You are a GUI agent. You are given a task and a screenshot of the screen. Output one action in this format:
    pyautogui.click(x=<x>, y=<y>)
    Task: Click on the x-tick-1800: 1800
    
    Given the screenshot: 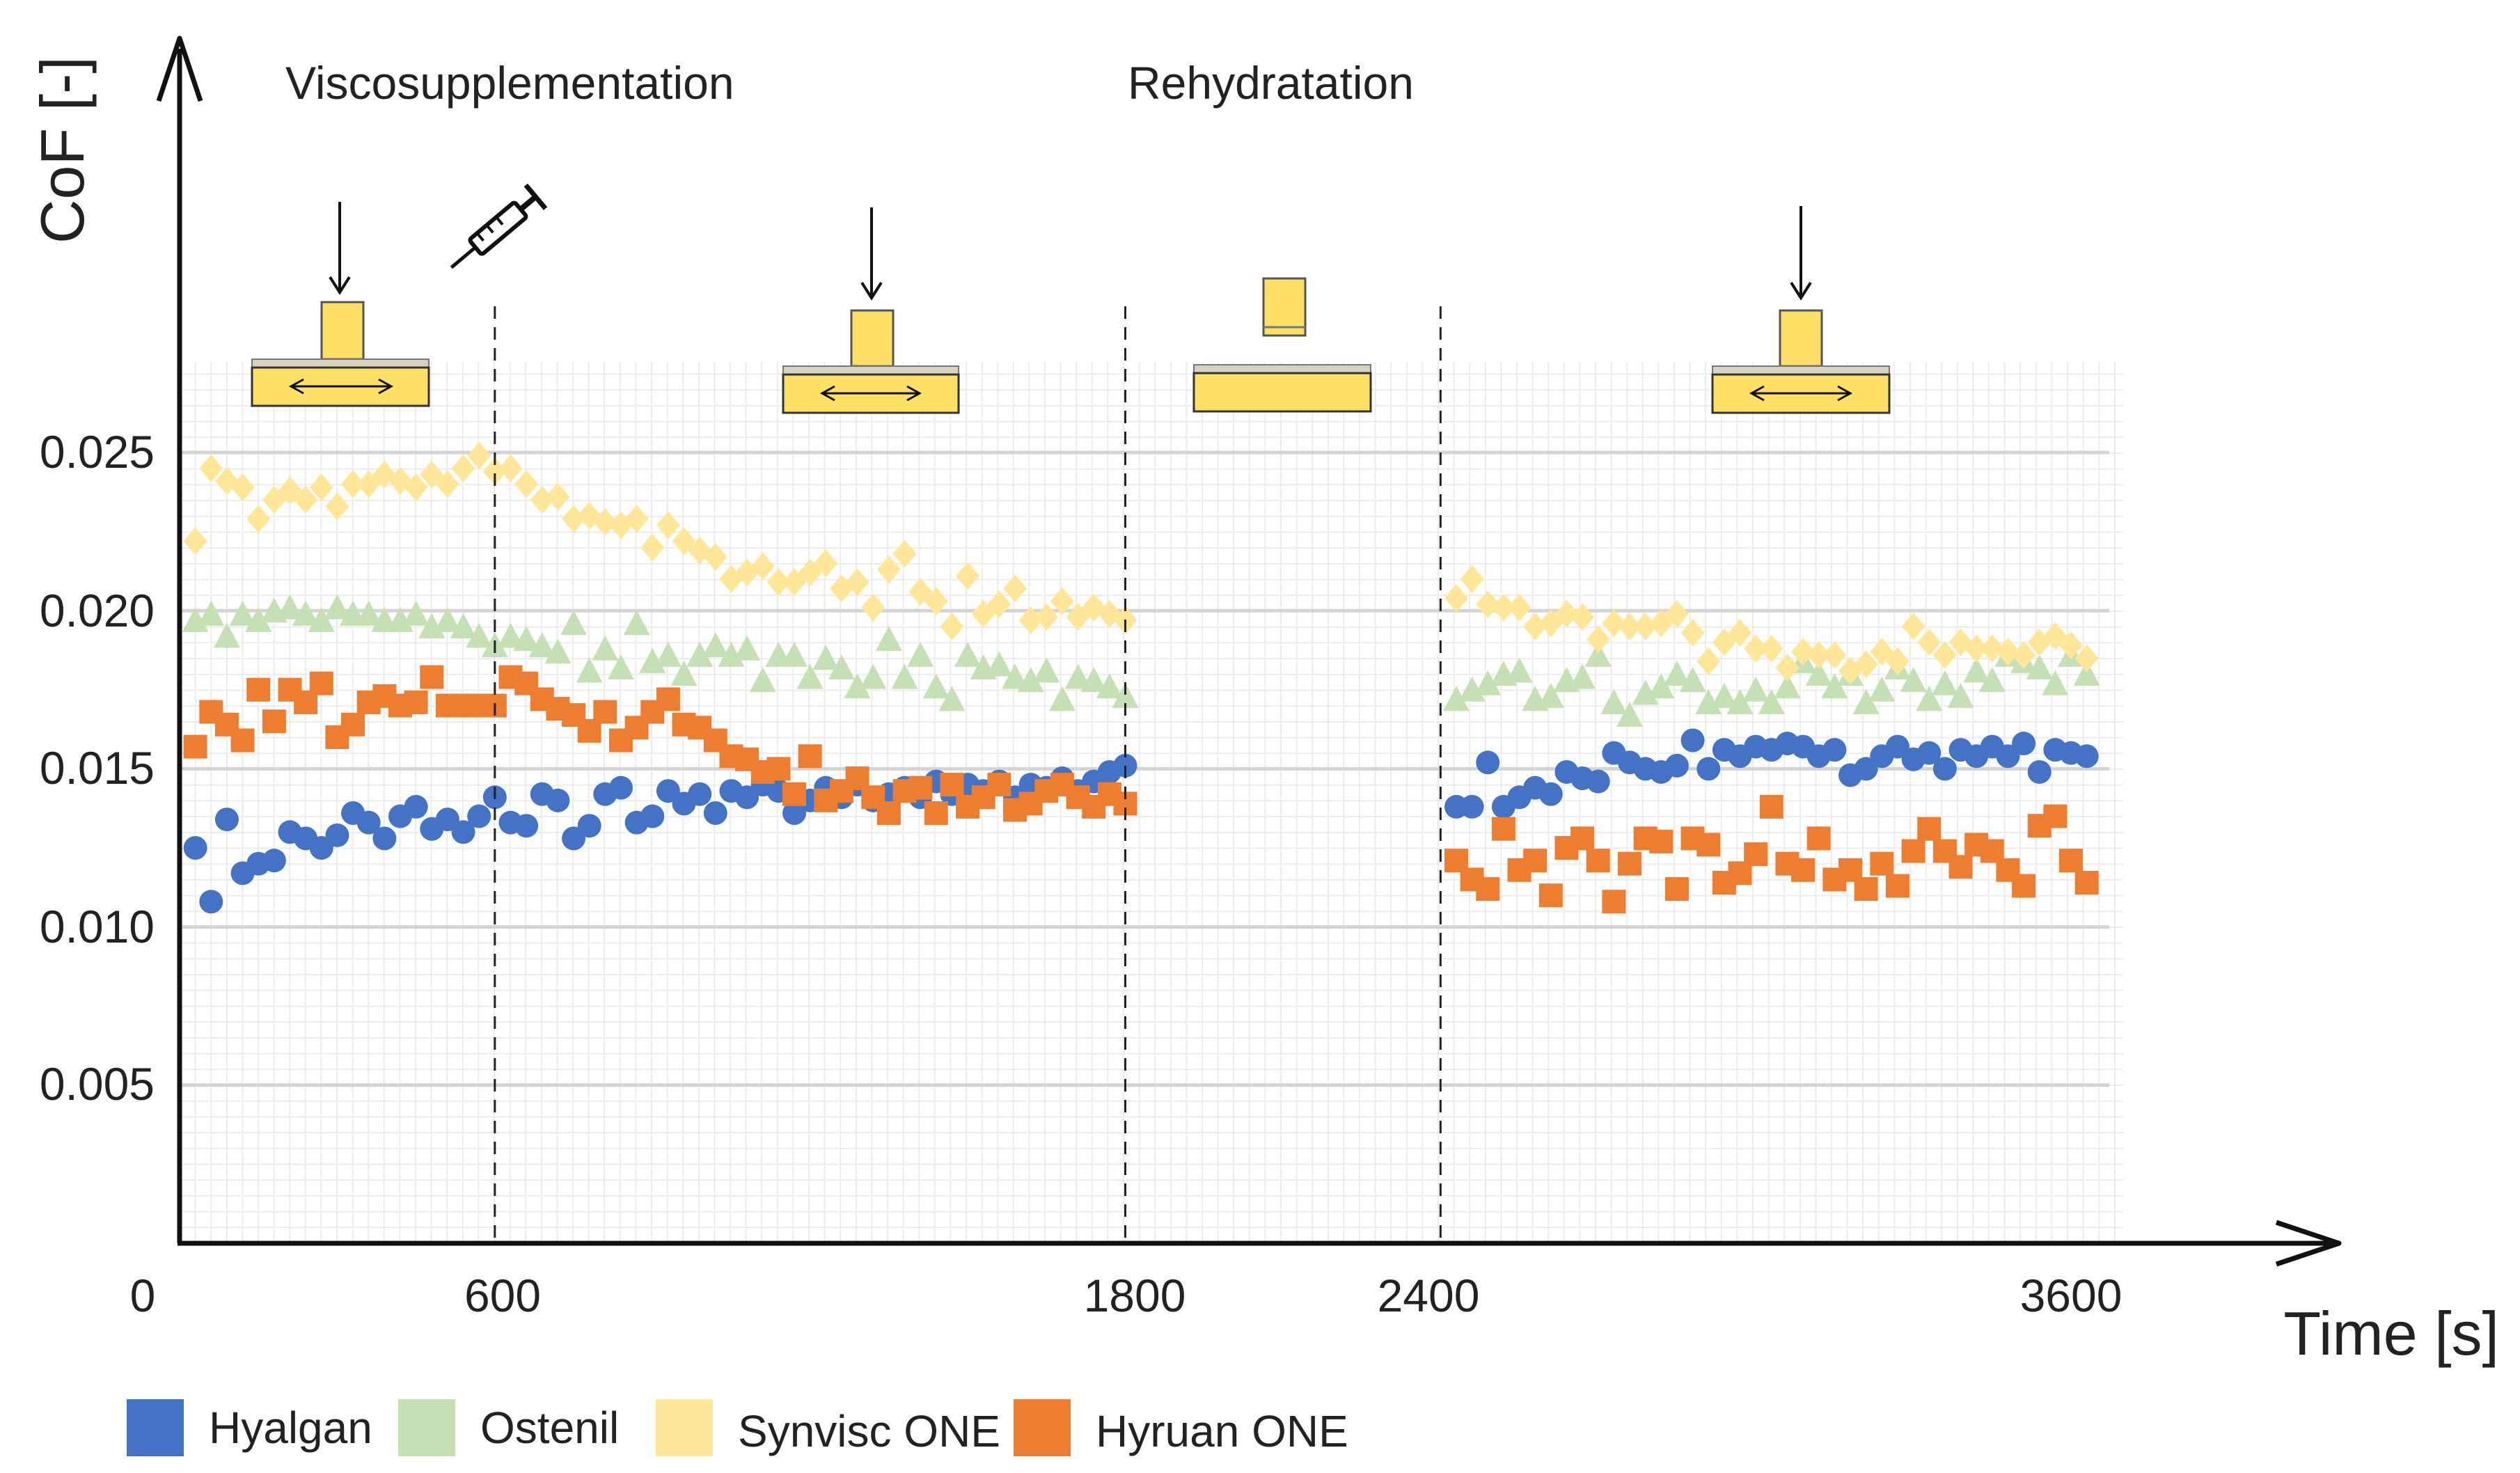 What is the action you would take?
    pyautogui.click(x=1135, y=1296)
    